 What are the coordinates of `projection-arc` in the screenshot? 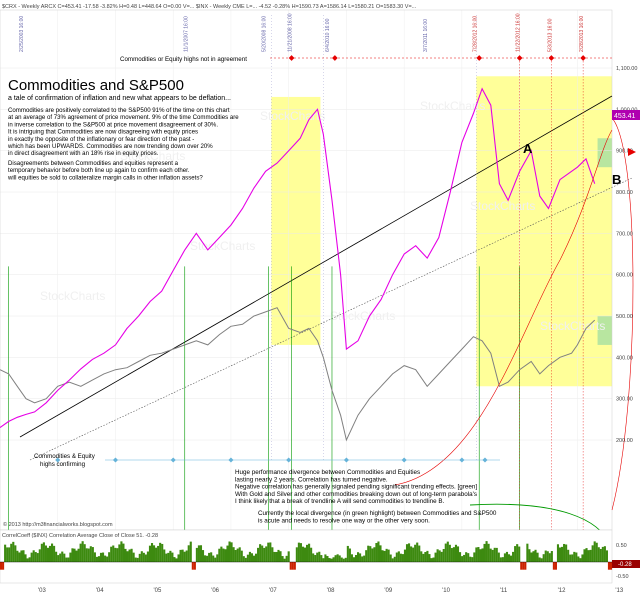 It's located at (622, 314).